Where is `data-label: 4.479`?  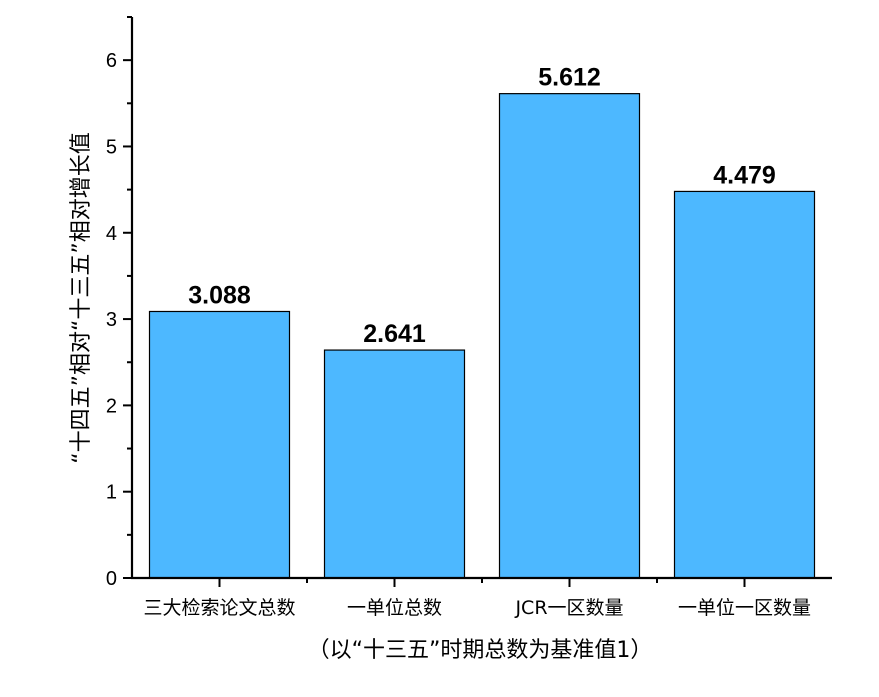
data-label: 4.479 is located at coordinates (744, 175).